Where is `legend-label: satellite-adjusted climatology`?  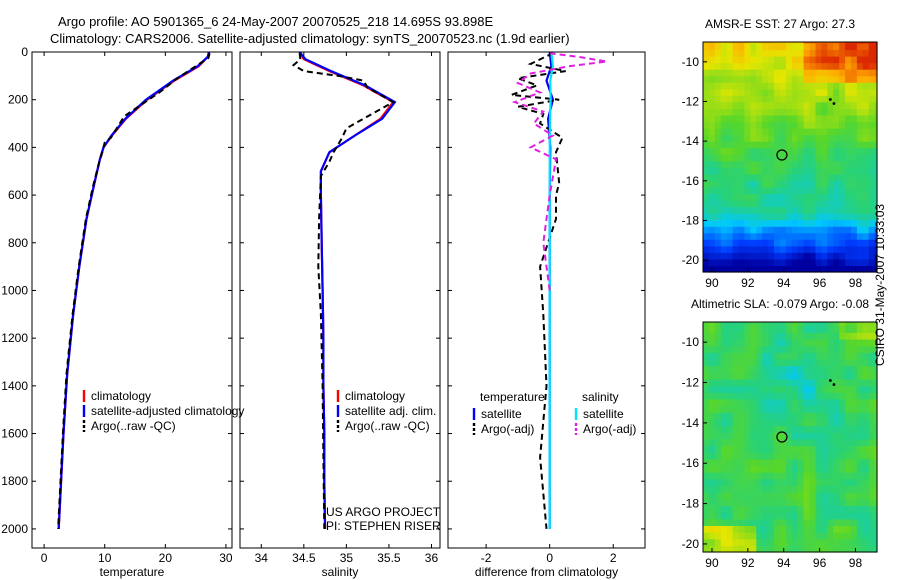 legend-label: satellite-adjusted climatology is located at coordinates (167, 411).